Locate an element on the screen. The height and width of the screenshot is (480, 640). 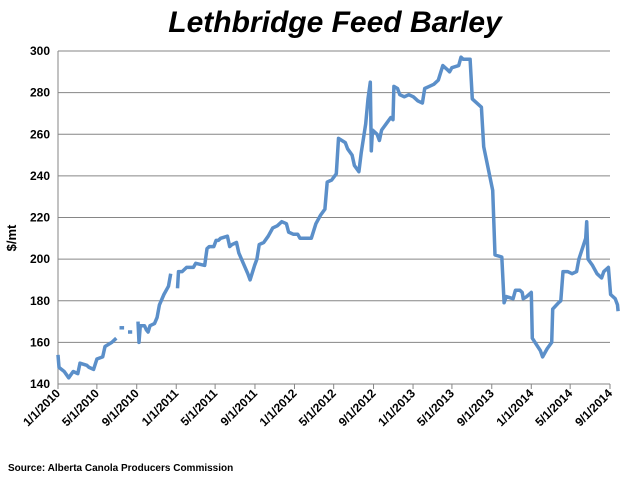
x-tick-label: 9/1/2014 is located at coordinates (593, 407).